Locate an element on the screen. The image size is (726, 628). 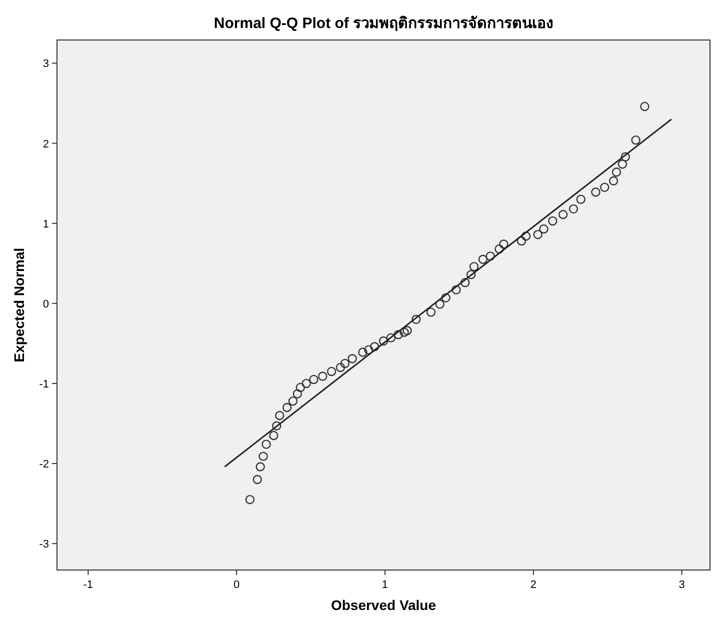
x-tick-label: 2 is located at coordinates (533, 585).